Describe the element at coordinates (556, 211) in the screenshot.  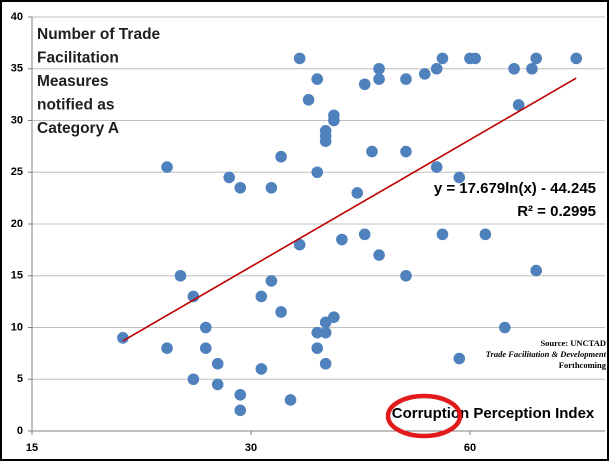
I see `r-squared: R² = 0.2995` at that location.